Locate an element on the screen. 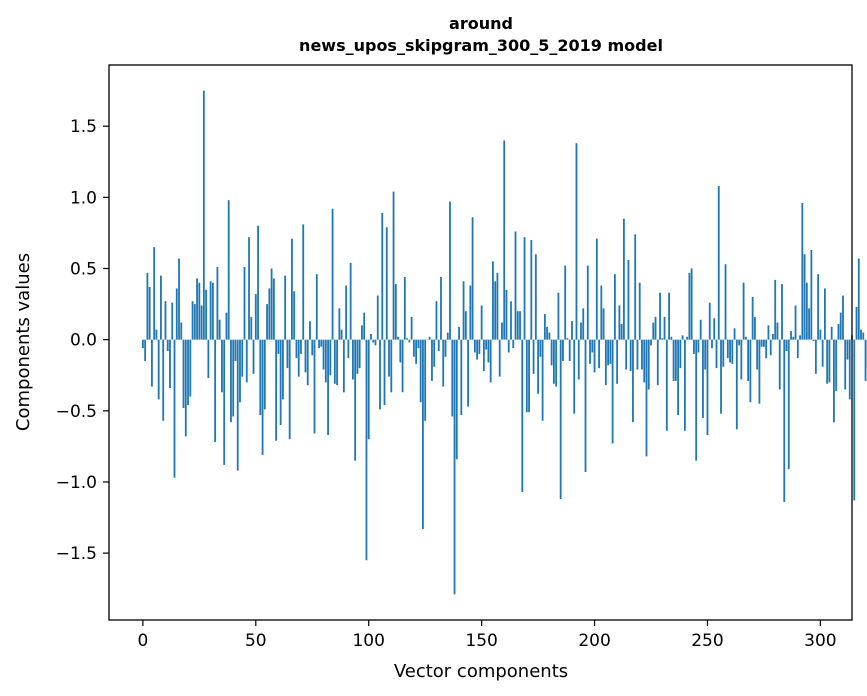  y-tick-label-1: −1.0 is located at coordinates (76, 483).